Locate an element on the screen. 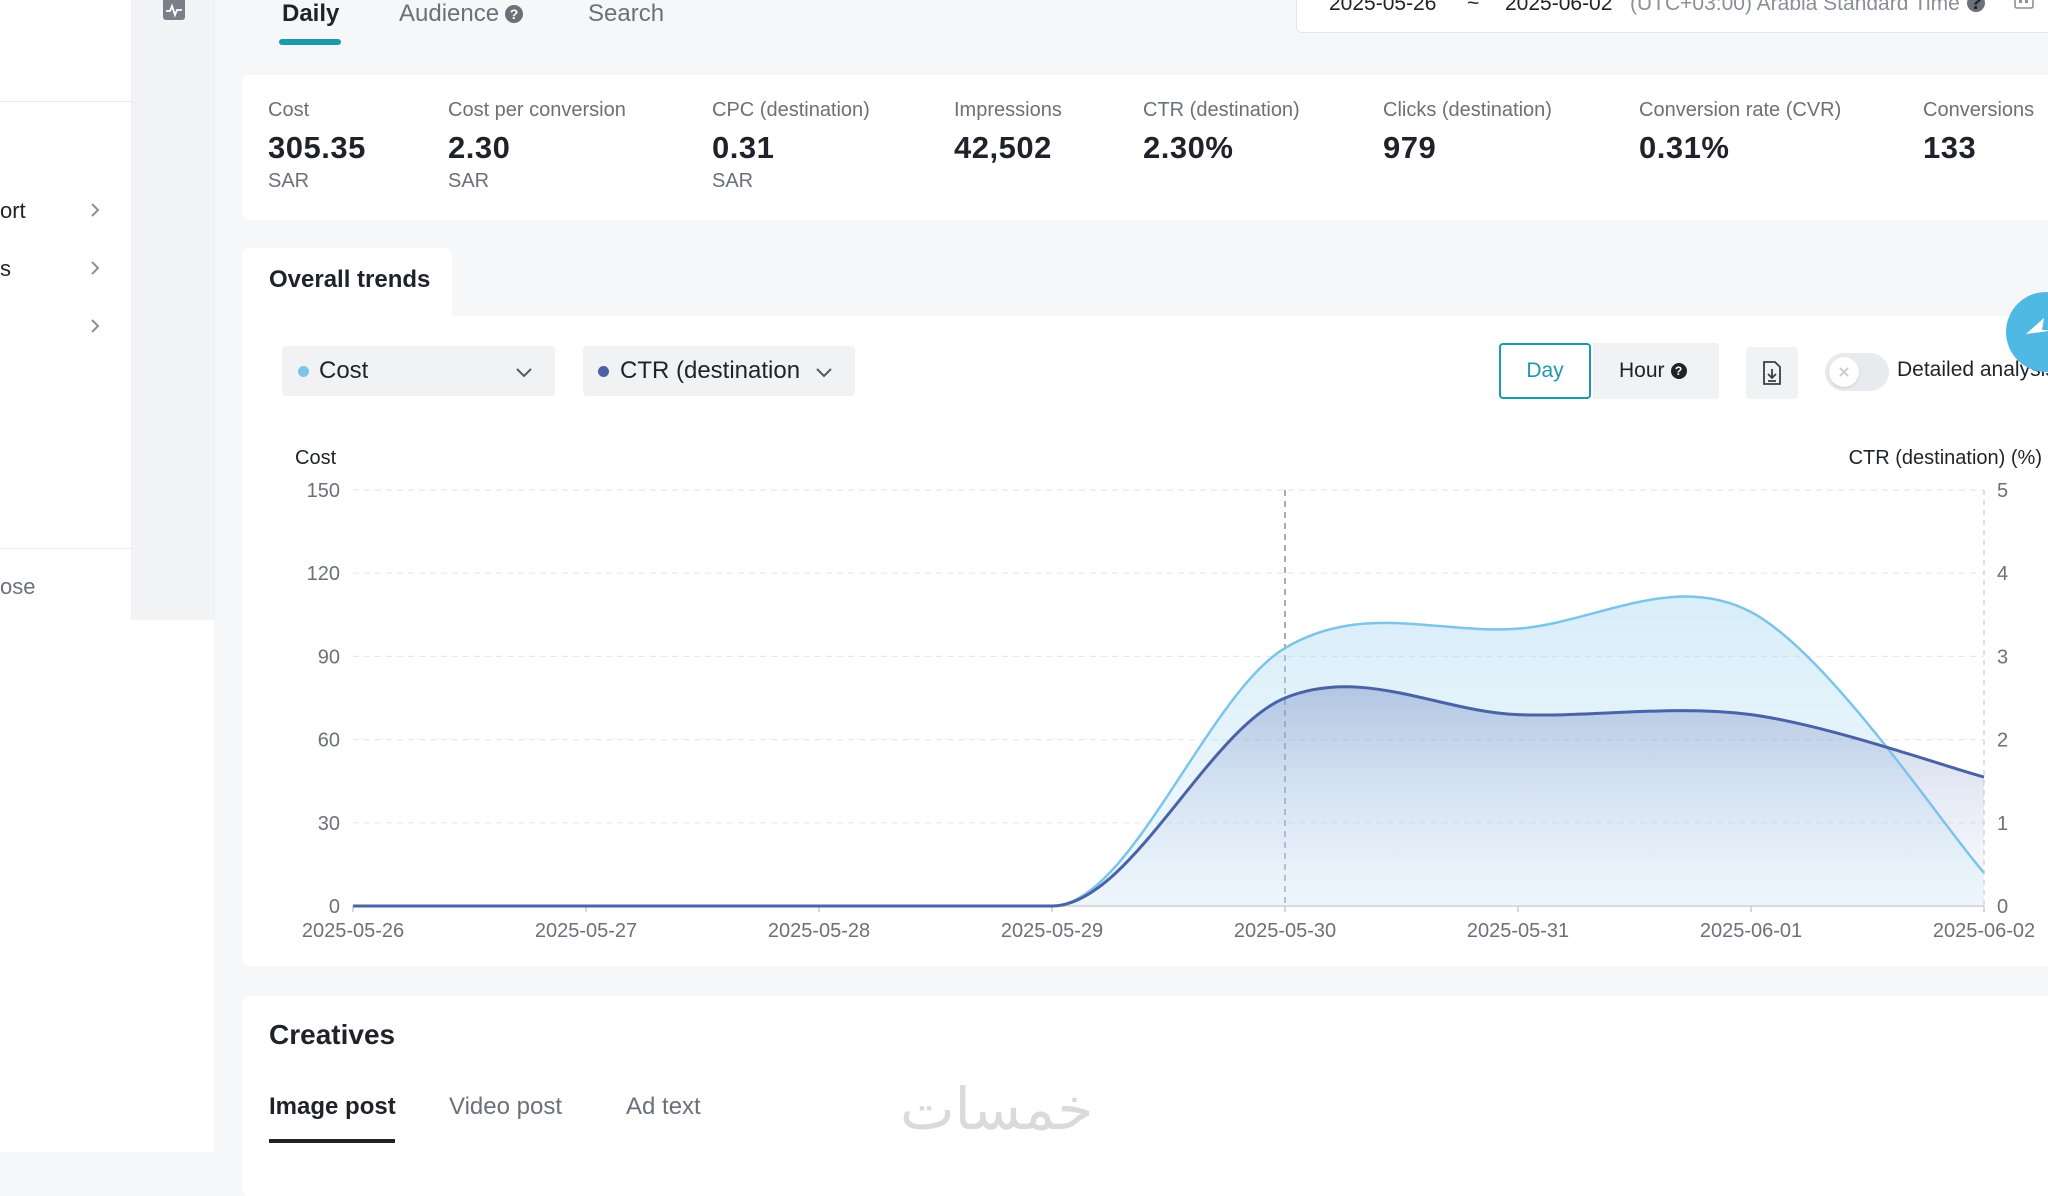  metric-select-right: CTR (destination is located at coordinates (719, 371).